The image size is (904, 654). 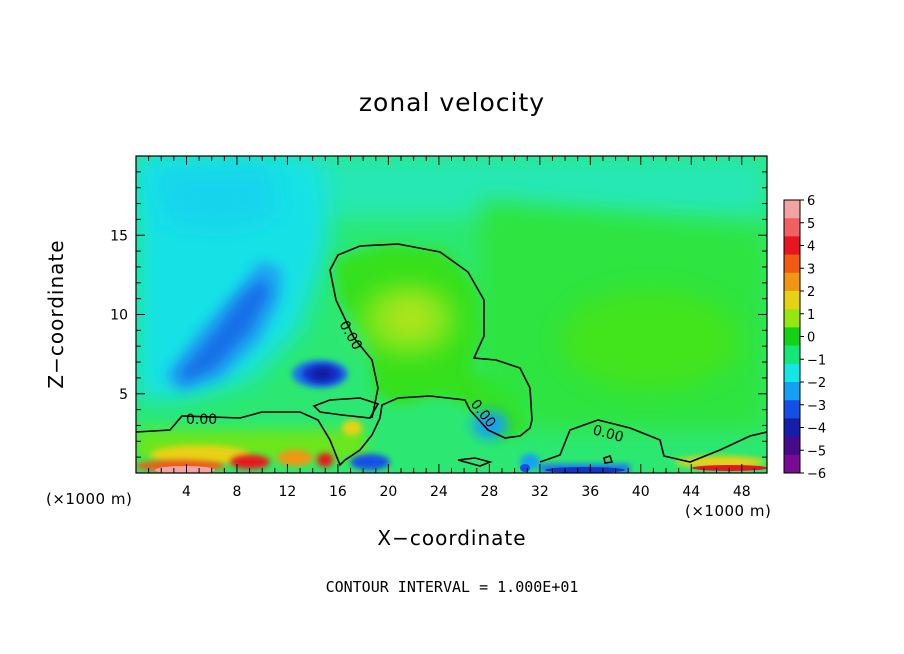 What do you see at coordinates (816, 406) in the screenshot?
I see `colorbar-label: −3` at bounding box center [816, 406].